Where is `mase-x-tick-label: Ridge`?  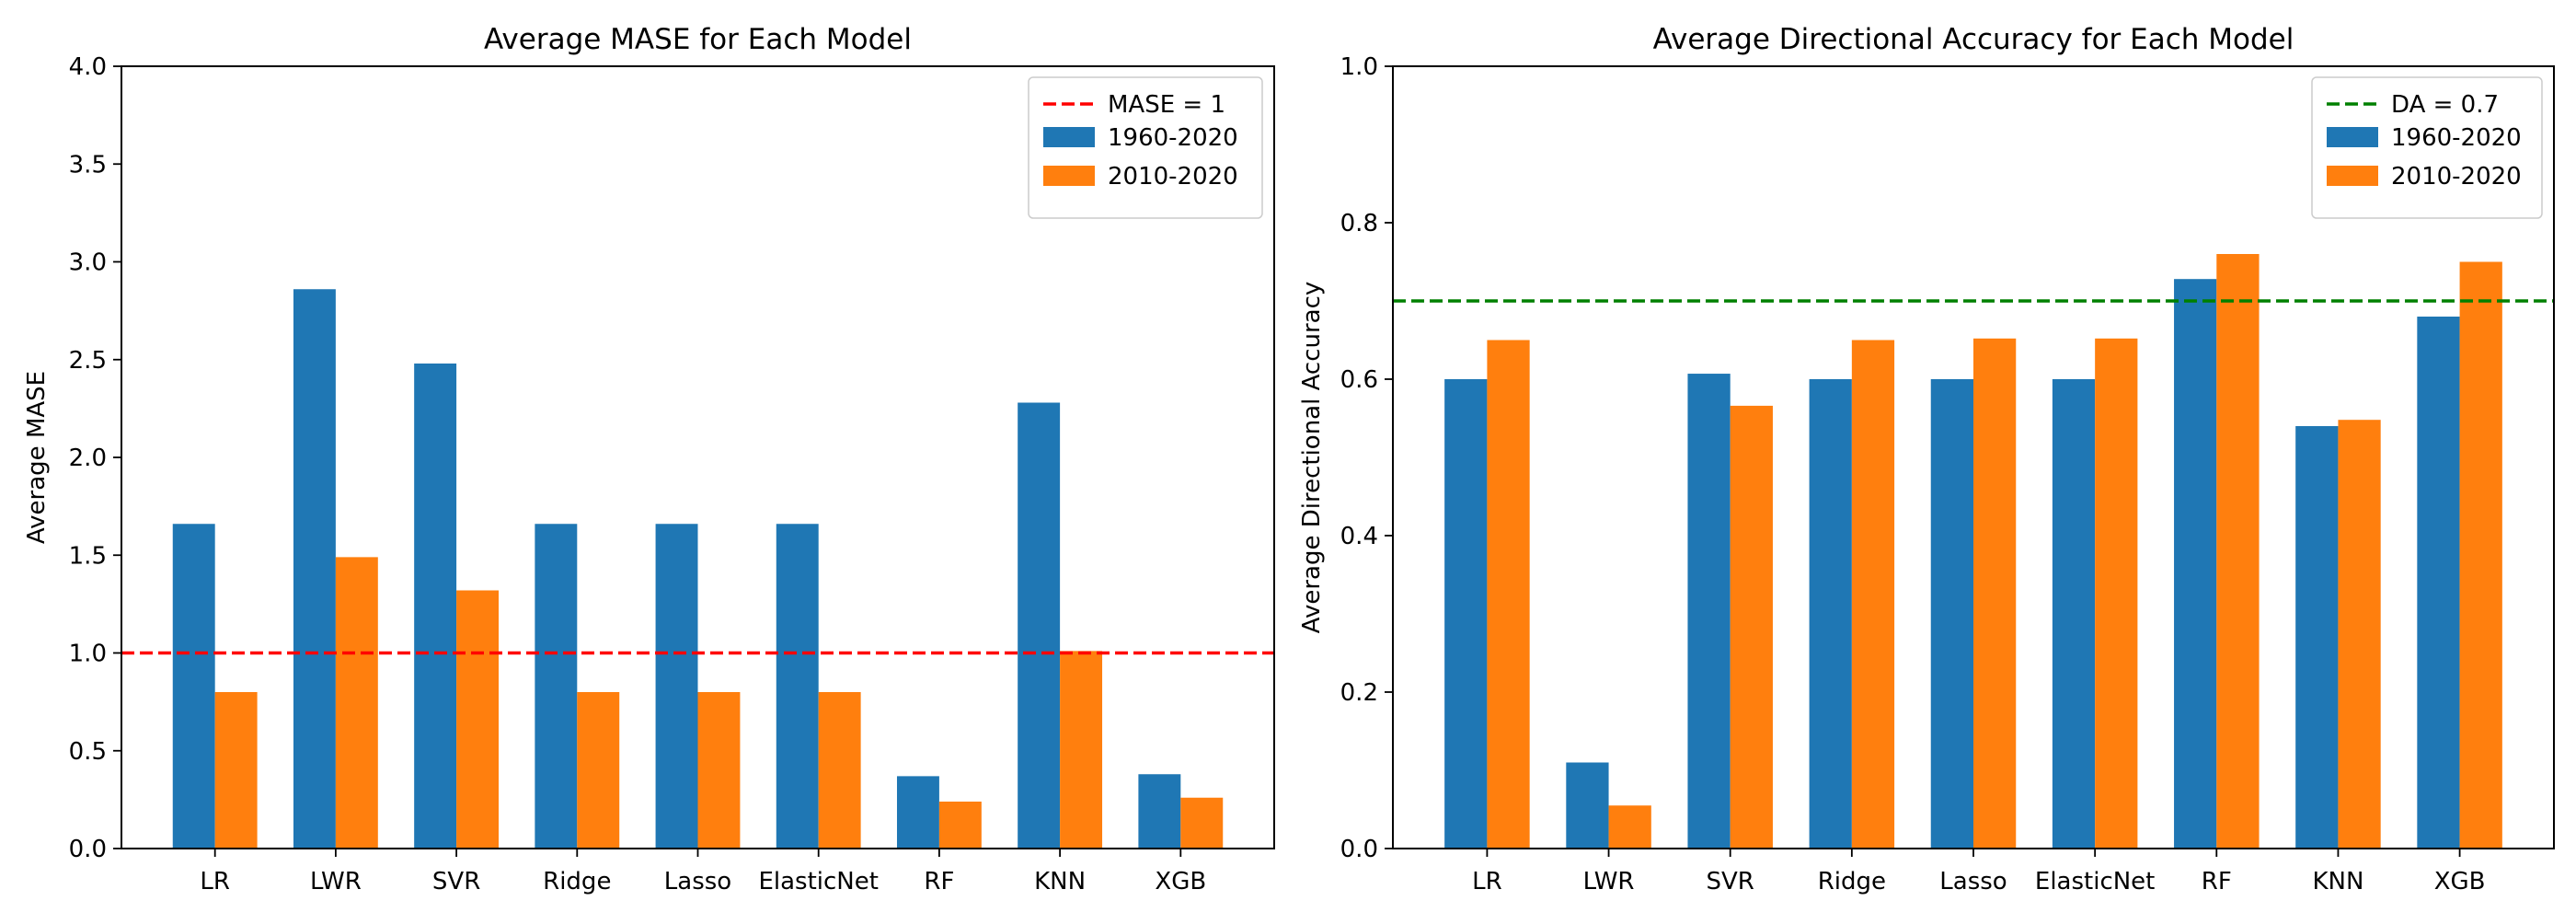 mase-x-tick-label: Ridge is located at coordinates (577, 881).